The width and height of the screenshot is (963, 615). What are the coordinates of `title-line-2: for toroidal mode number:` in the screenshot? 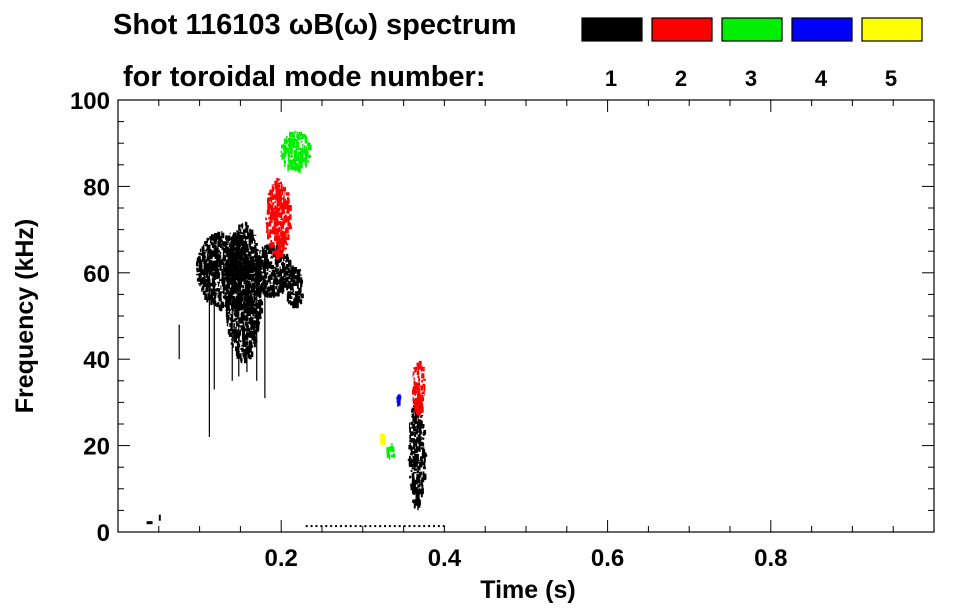 It's located at (304, 77).